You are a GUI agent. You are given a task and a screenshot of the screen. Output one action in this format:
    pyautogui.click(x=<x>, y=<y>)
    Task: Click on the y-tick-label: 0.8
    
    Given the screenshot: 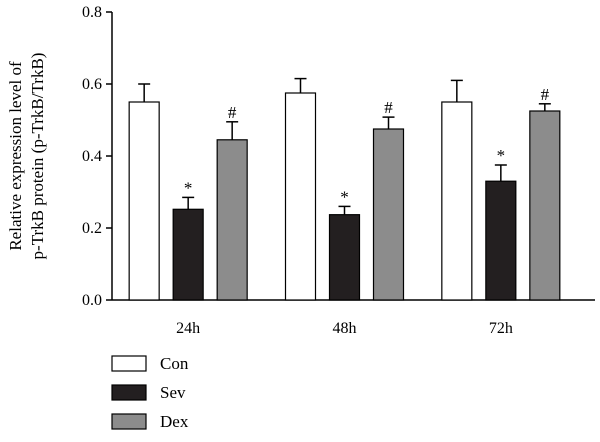 What is the action you would take?
    pyautogui.click(x=92, y=12)
    